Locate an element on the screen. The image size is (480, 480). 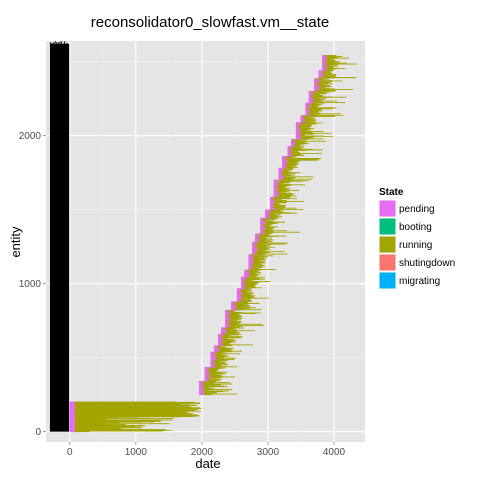
legend-key-shutingdown is located at coordinates (387, 262).